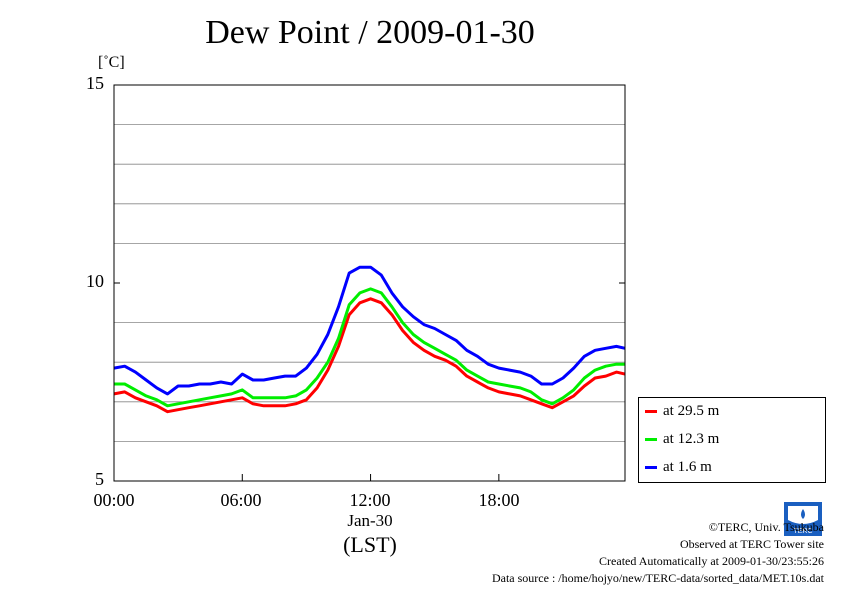 The image size is (842, 595). Describe the element at coordinates (370, 500) in the screenshot. I see `x-tick-label: 12:00` at that location.